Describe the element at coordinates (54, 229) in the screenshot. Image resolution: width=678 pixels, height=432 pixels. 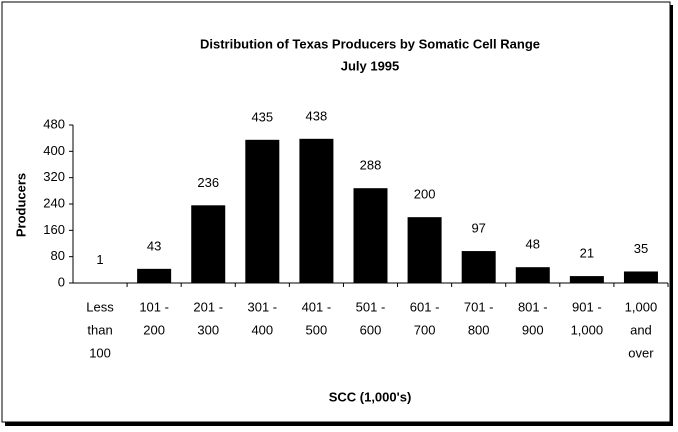
I see `y-tick-label: 160` at that location.